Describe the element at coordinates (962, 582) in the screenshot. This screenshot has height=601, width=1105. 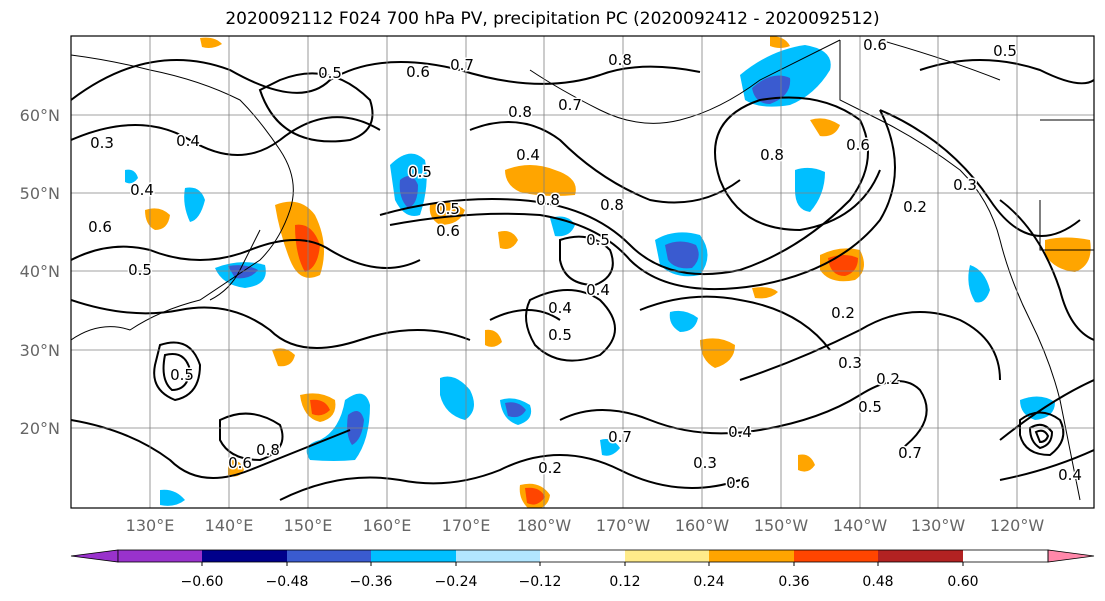
I see `colorbar-tick: 0.60` at that location.